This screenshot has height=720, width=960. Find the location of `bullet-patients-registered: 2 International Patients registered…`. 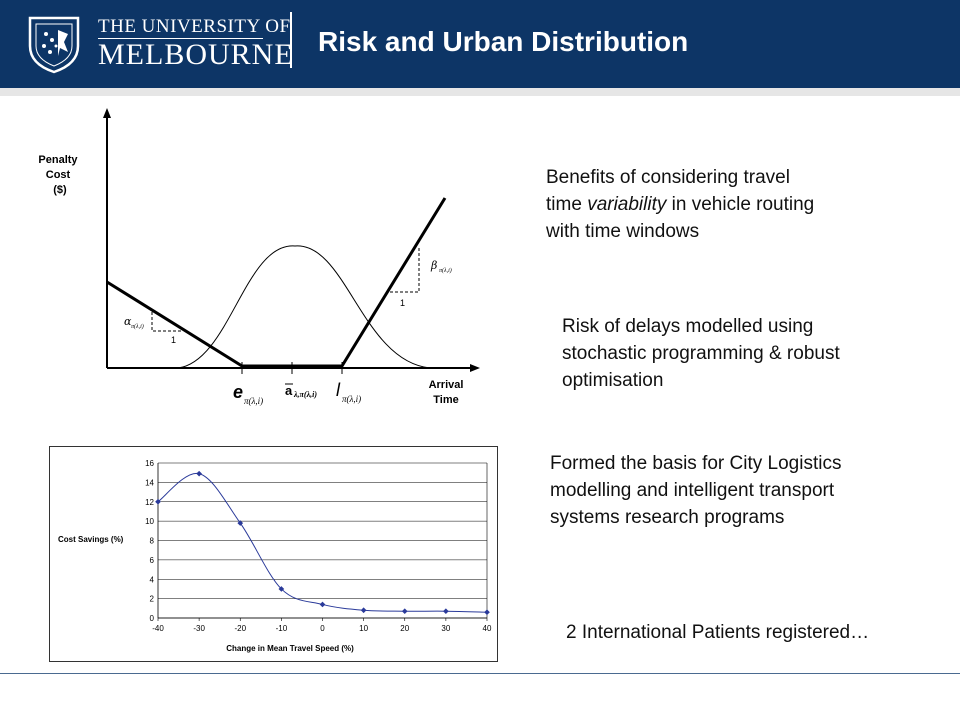

bullet-patients-registered: 2 International Patients registered… is located at coordinates (717, 632).